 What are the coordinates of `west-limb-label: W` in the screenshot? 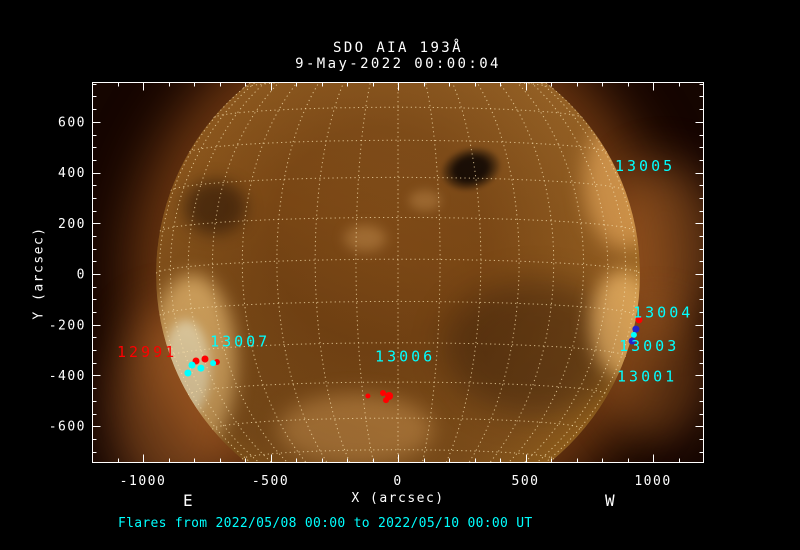 It's located at (610, 500).